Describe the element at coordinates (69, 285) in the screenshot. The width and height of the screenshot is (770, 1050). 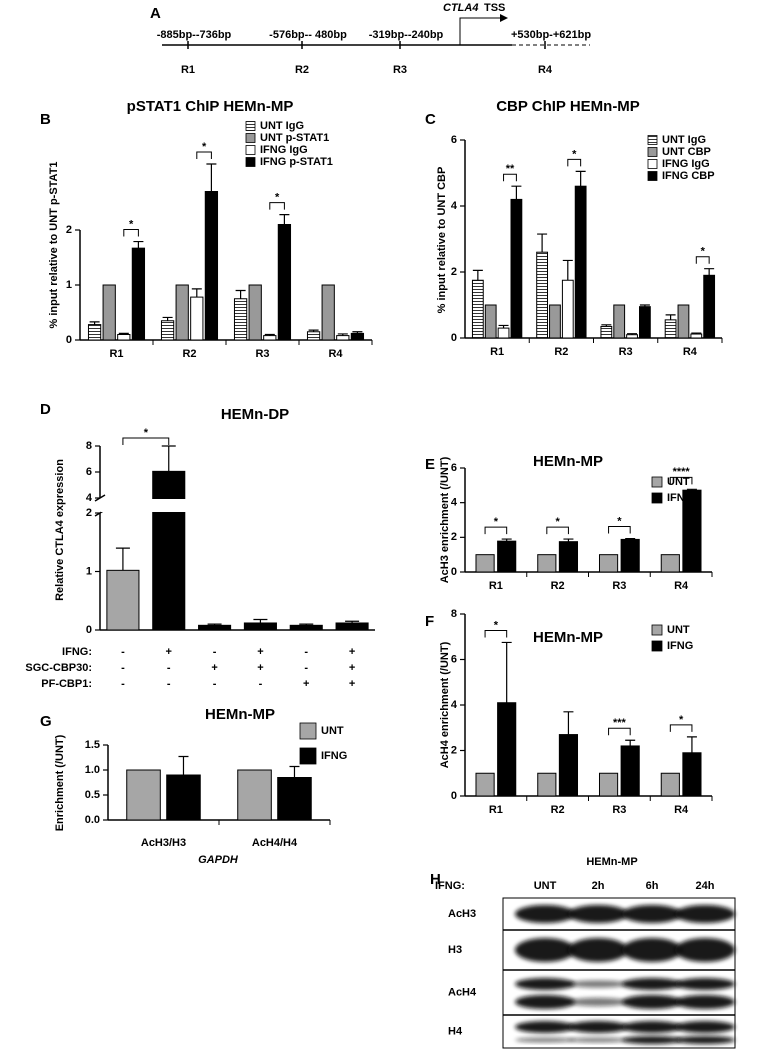
I see `y-tick-label: 1` at that location.